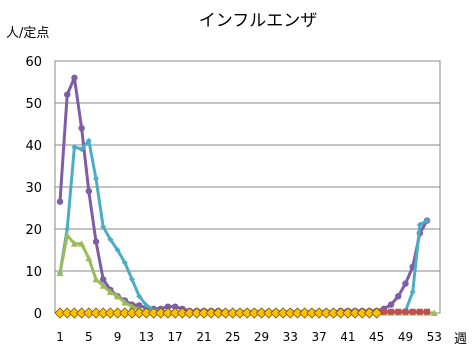  Describe the element at coordinates (318, 337) in the screenshot. I see `x-tick-label: 37` at that location.